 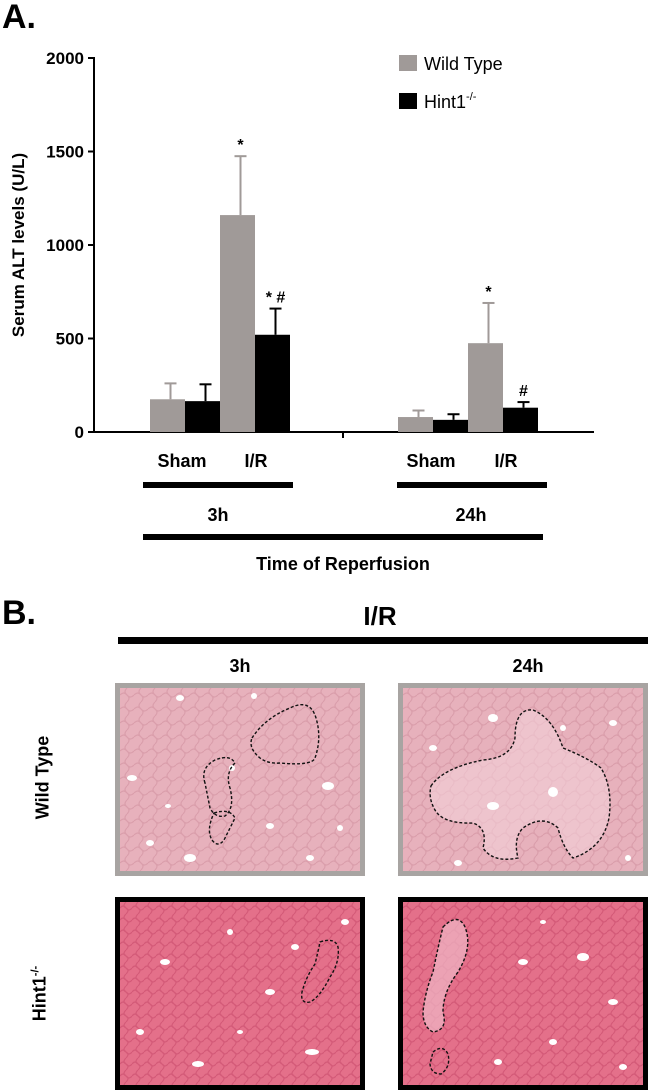 What do you see at coordinates (343, 564) in the screenshot?
I see `x-axis-title: Time of Reperfusion` at bounding box center [343, 564].